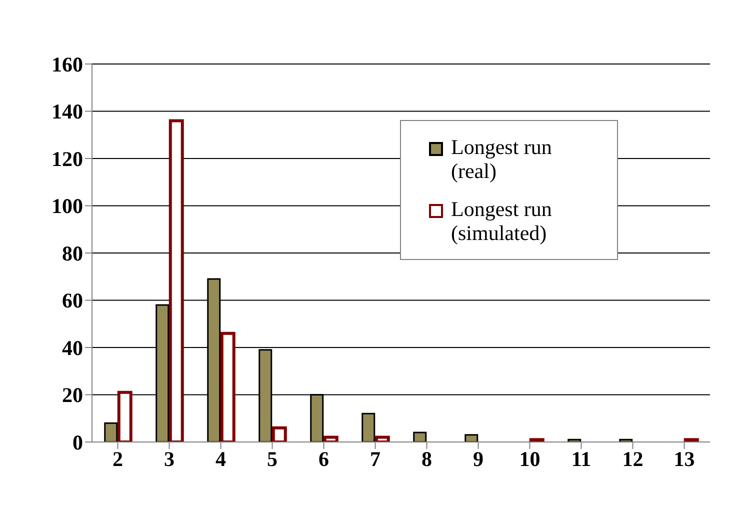  Describe the element at coordinates (67, 206) in the screenshot. I see `y-tick-label: 100` at that location.